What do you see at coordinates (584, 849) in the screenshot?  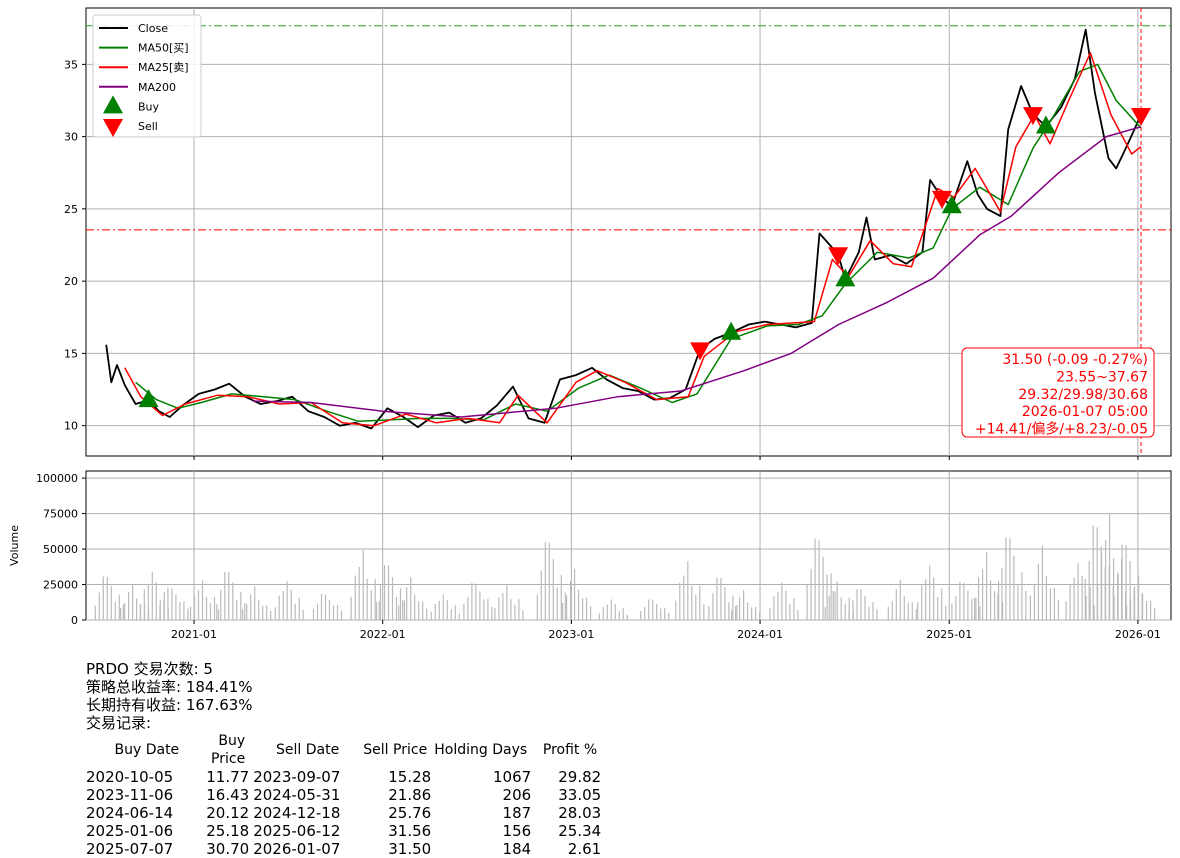 I see `cell-profit: 2.61` at bounding box center [584, 849].